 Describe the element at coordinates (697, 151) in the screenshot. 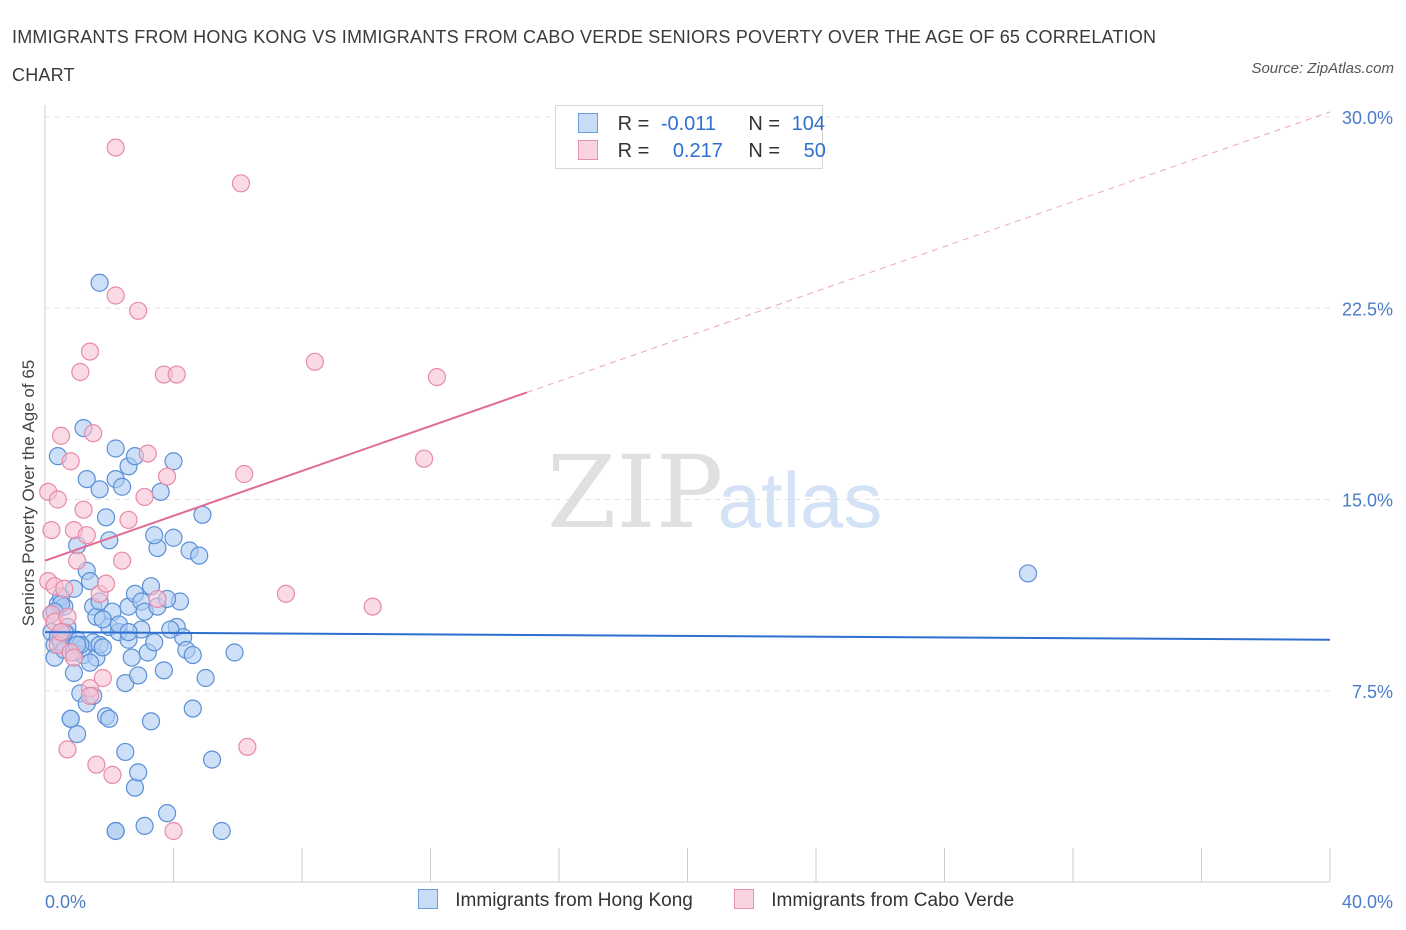

I see `legend-r-value: 0.217` at that location.